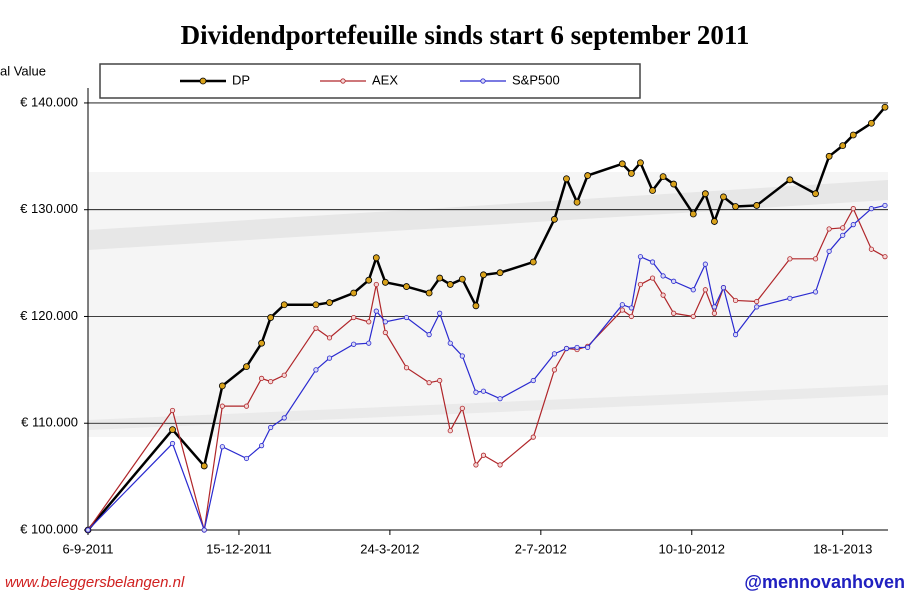 This screenshot has width=910, height=596. What do you see at coordinates (241, 79) in the screenshot?
I see `legend-label: DP` at bounding box center [241, 79].